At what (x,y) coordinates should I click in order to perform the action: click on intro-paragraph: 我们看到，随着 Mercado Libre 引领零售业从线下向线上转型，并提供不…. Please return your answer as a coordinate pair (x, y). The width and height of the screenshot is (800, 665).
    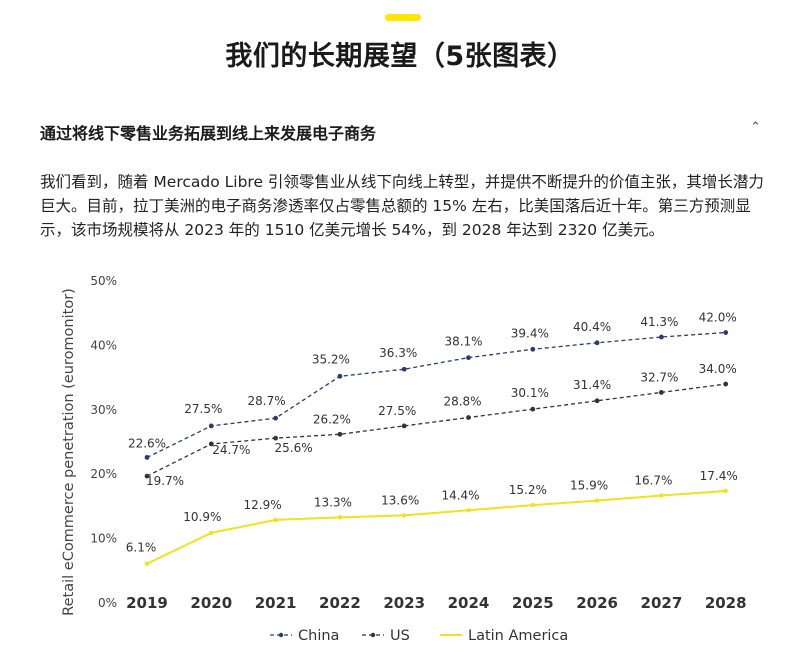
    Looking at the image, I should click on (402, 206).